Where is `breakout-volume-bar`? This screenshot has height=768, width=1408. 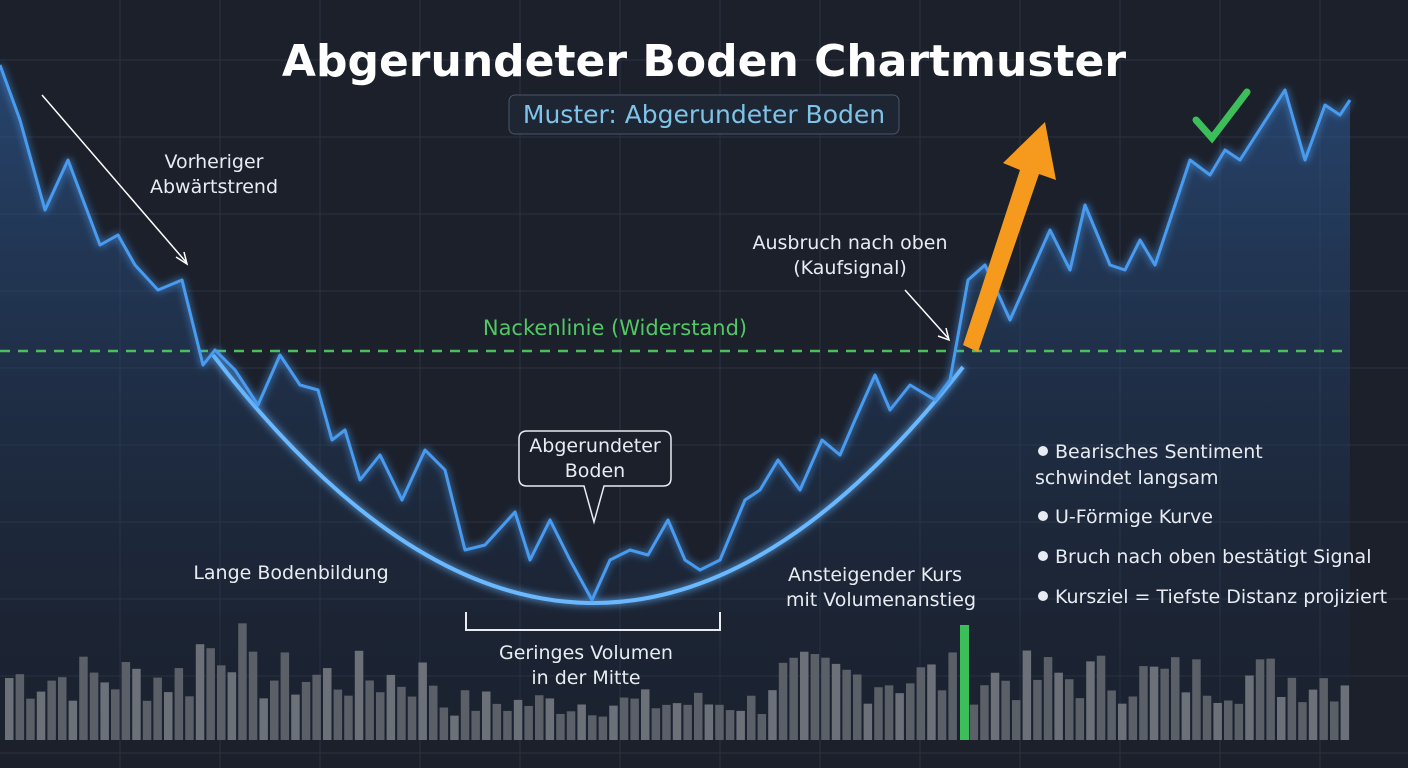
breakout-volume-bar is located at coordinates (964, 682).